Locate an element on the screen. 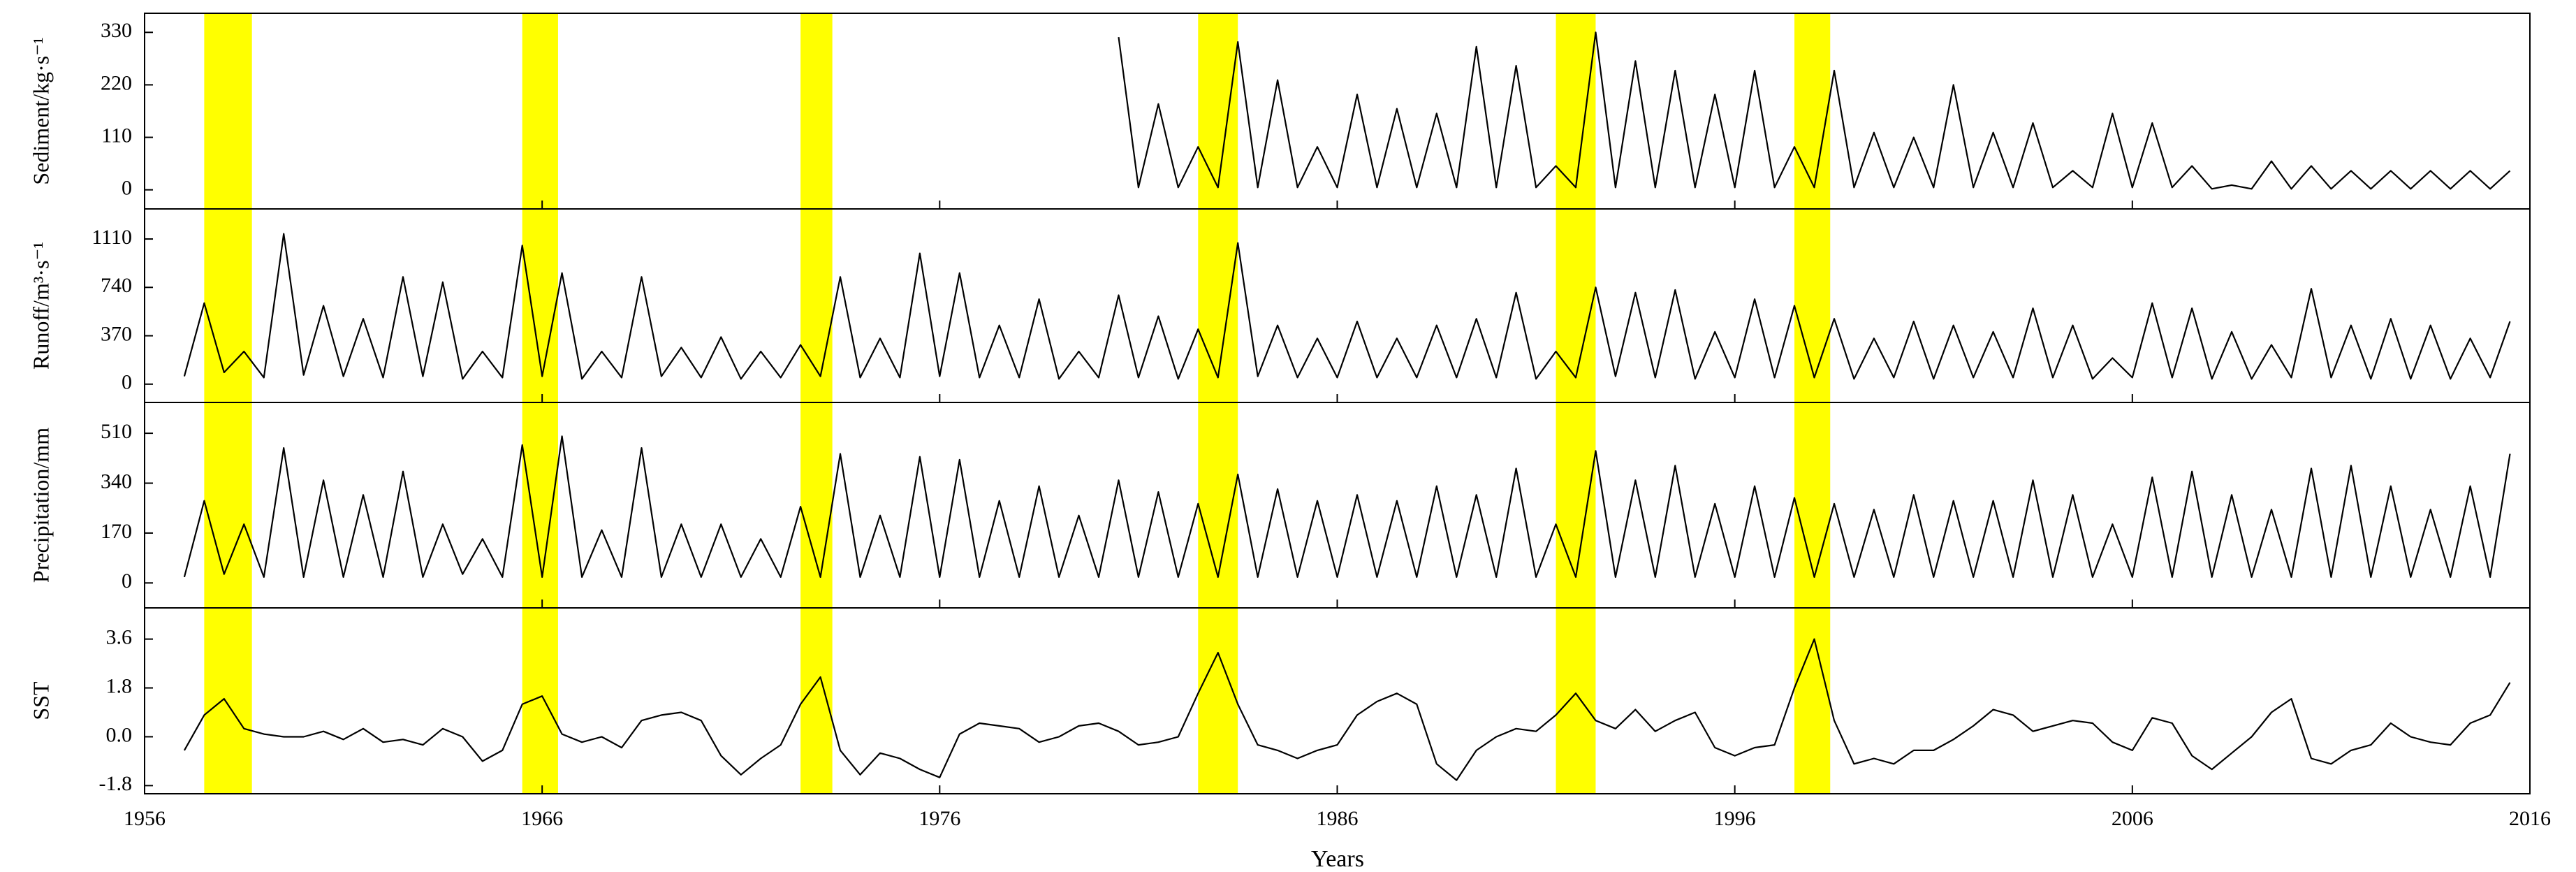 This screenshot has height=872, width=2576. x-tick-label: 2016 is located at coordinates (2530, 818).